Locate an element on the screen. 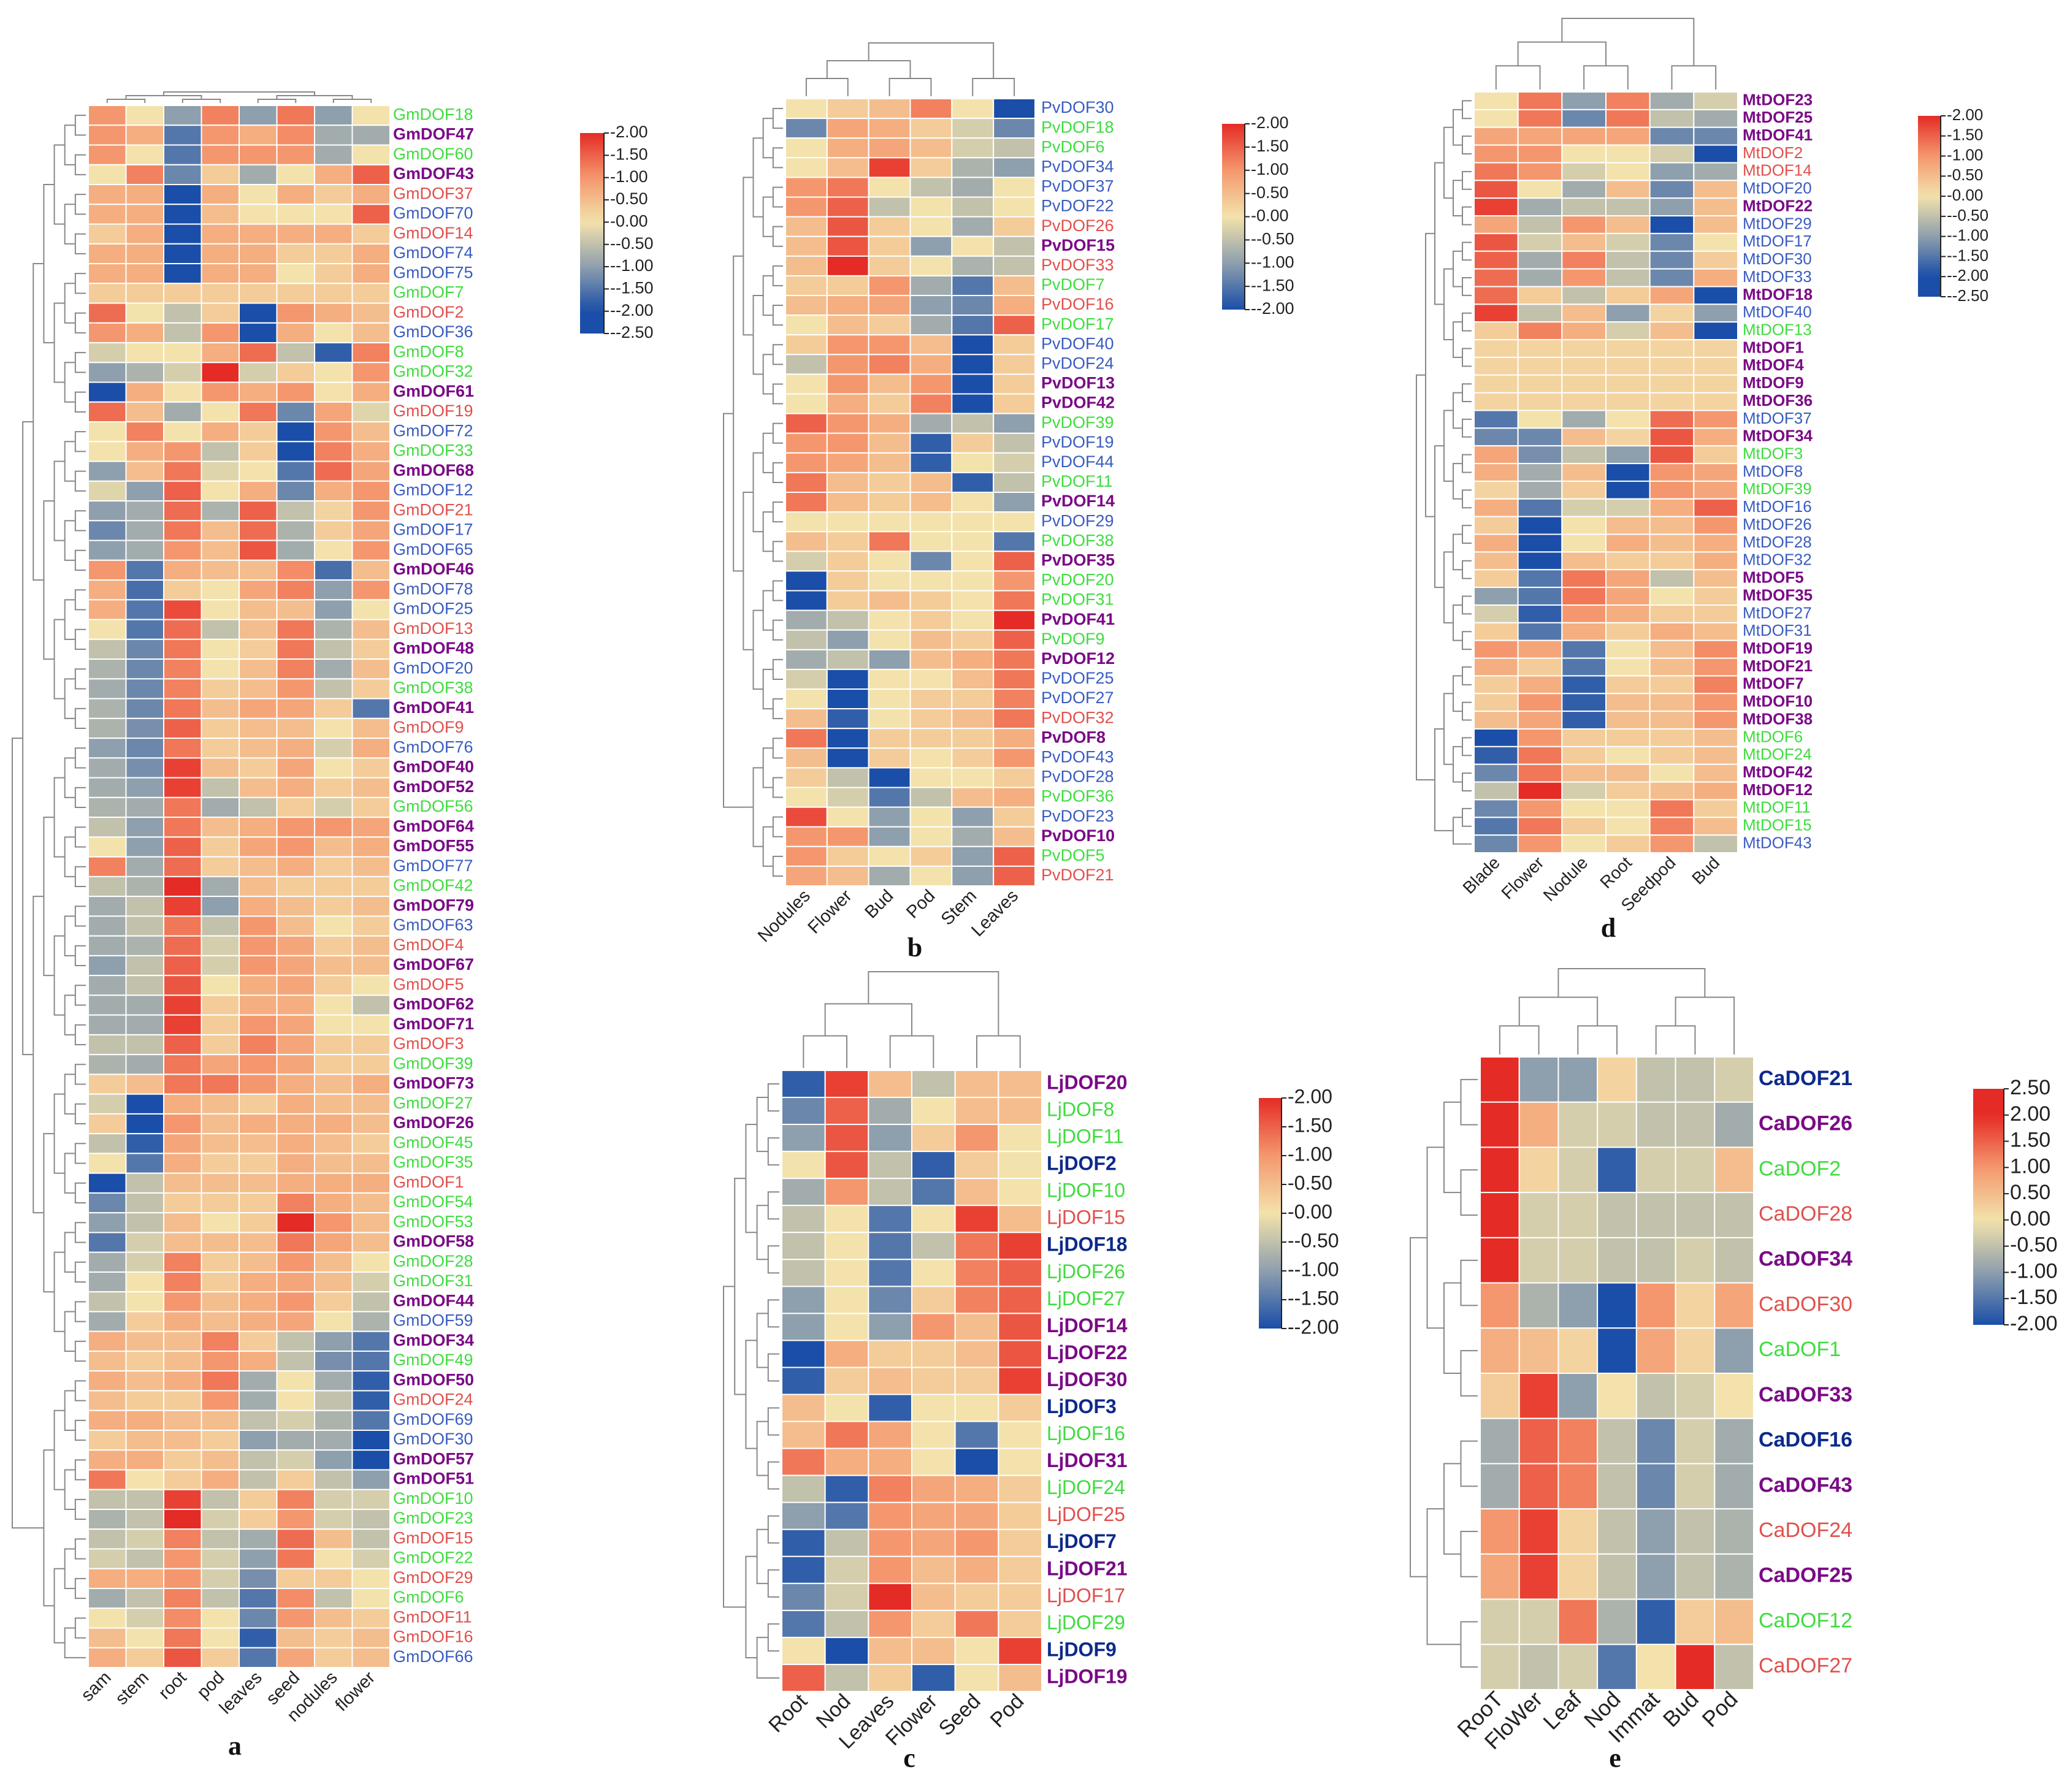 This screenshot has height=1792, width=2067. row-label: LjDOF21 is located at coordinates (1087, 1568).